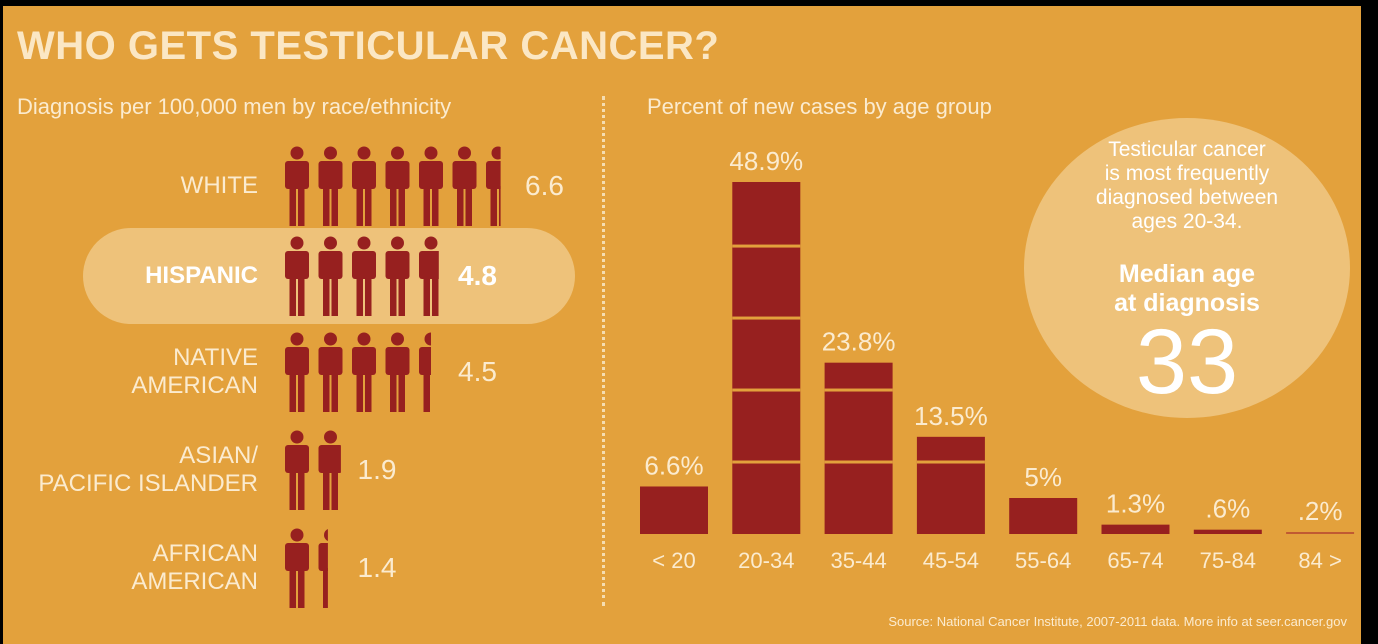 Image resolution: width=1378 pixels, height=644 pixels. What do you see at coordinates (205, 553) in the screenshot?
I see `race-label-line: AFRICAN` at bounding box center [205, 553].